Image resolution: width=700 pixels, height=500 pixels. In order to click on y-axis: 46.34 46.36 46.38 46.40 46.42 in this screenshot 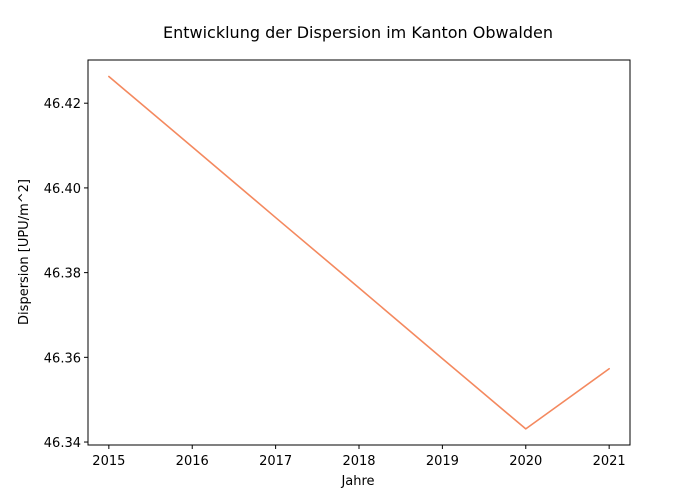, I will do `click(66, 274)`.